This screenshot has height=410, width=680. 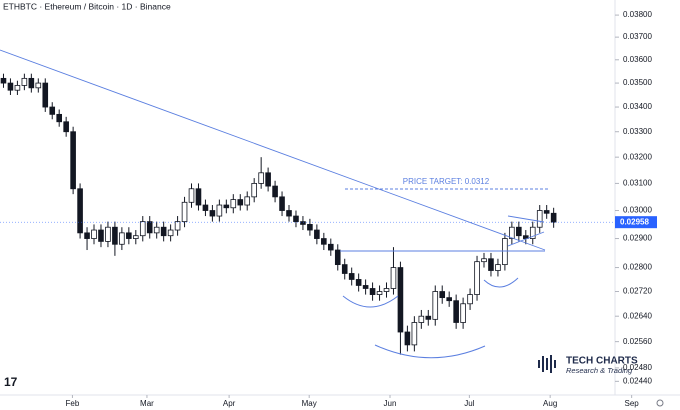 What do you see at coordinates (637, 59) in the screenshot?
I see `y-tick-label: 0.03600` at bounding box center [637, 59].